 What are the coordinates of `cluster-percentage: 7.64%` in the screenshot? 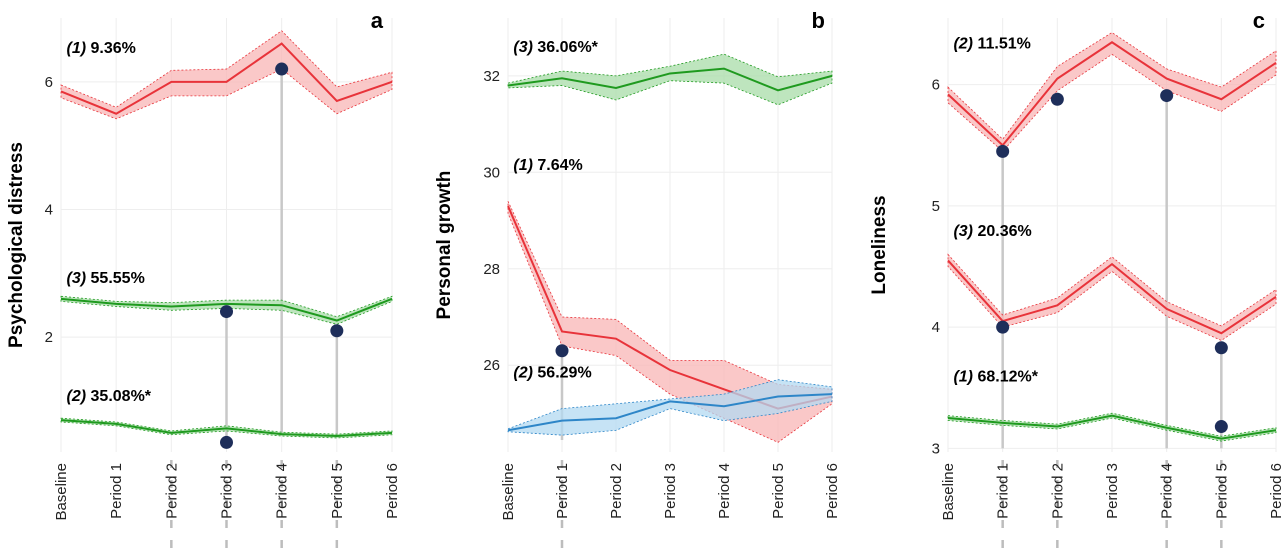 It's located at (558, 165).